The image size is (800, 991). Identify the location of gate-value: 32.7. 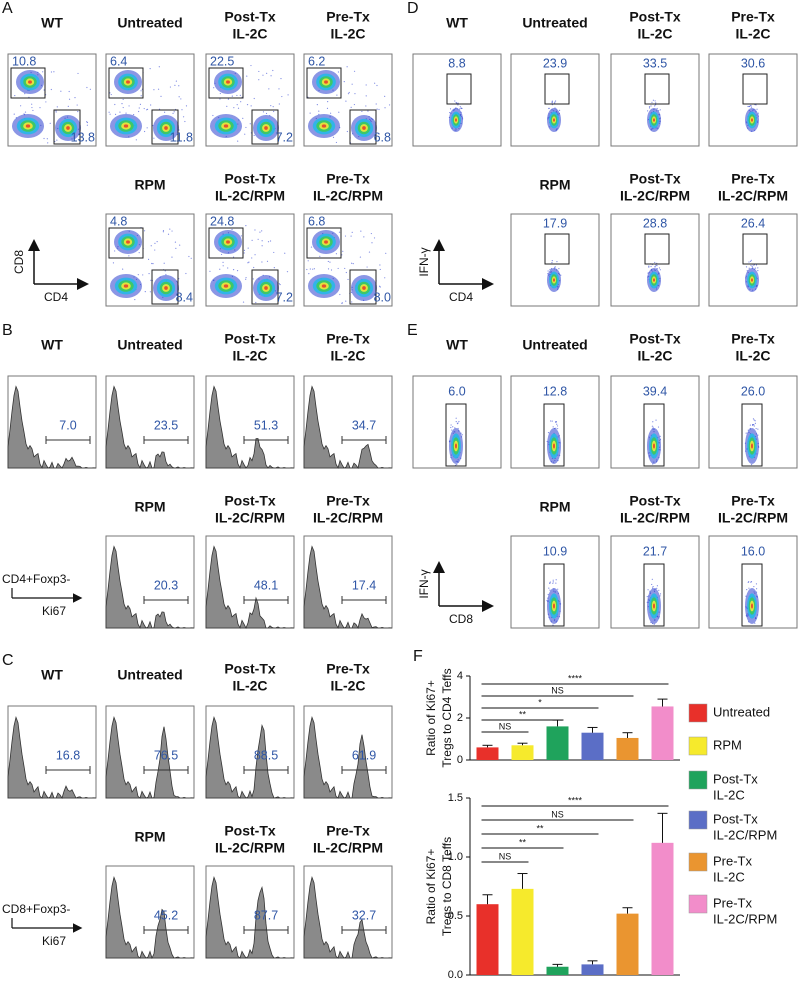
(364, 915).